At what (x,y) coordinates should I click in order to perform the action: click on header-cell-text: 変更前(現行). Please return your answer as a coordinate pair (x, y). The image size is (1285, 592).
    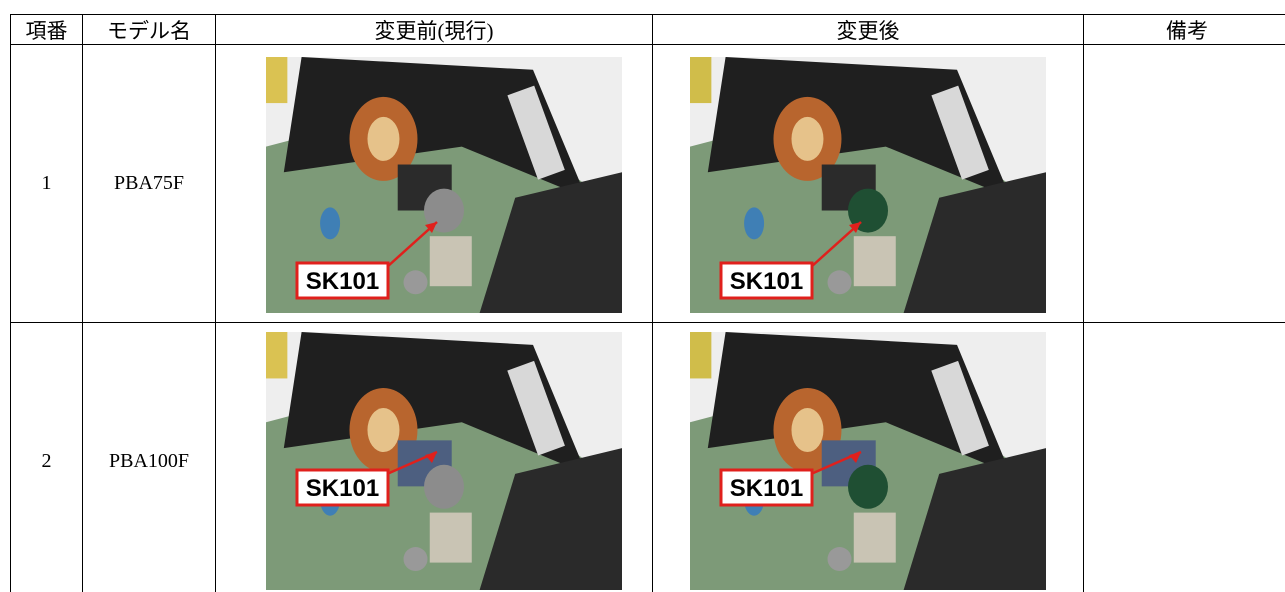
    Looking at the image, I should click on (434, 30).